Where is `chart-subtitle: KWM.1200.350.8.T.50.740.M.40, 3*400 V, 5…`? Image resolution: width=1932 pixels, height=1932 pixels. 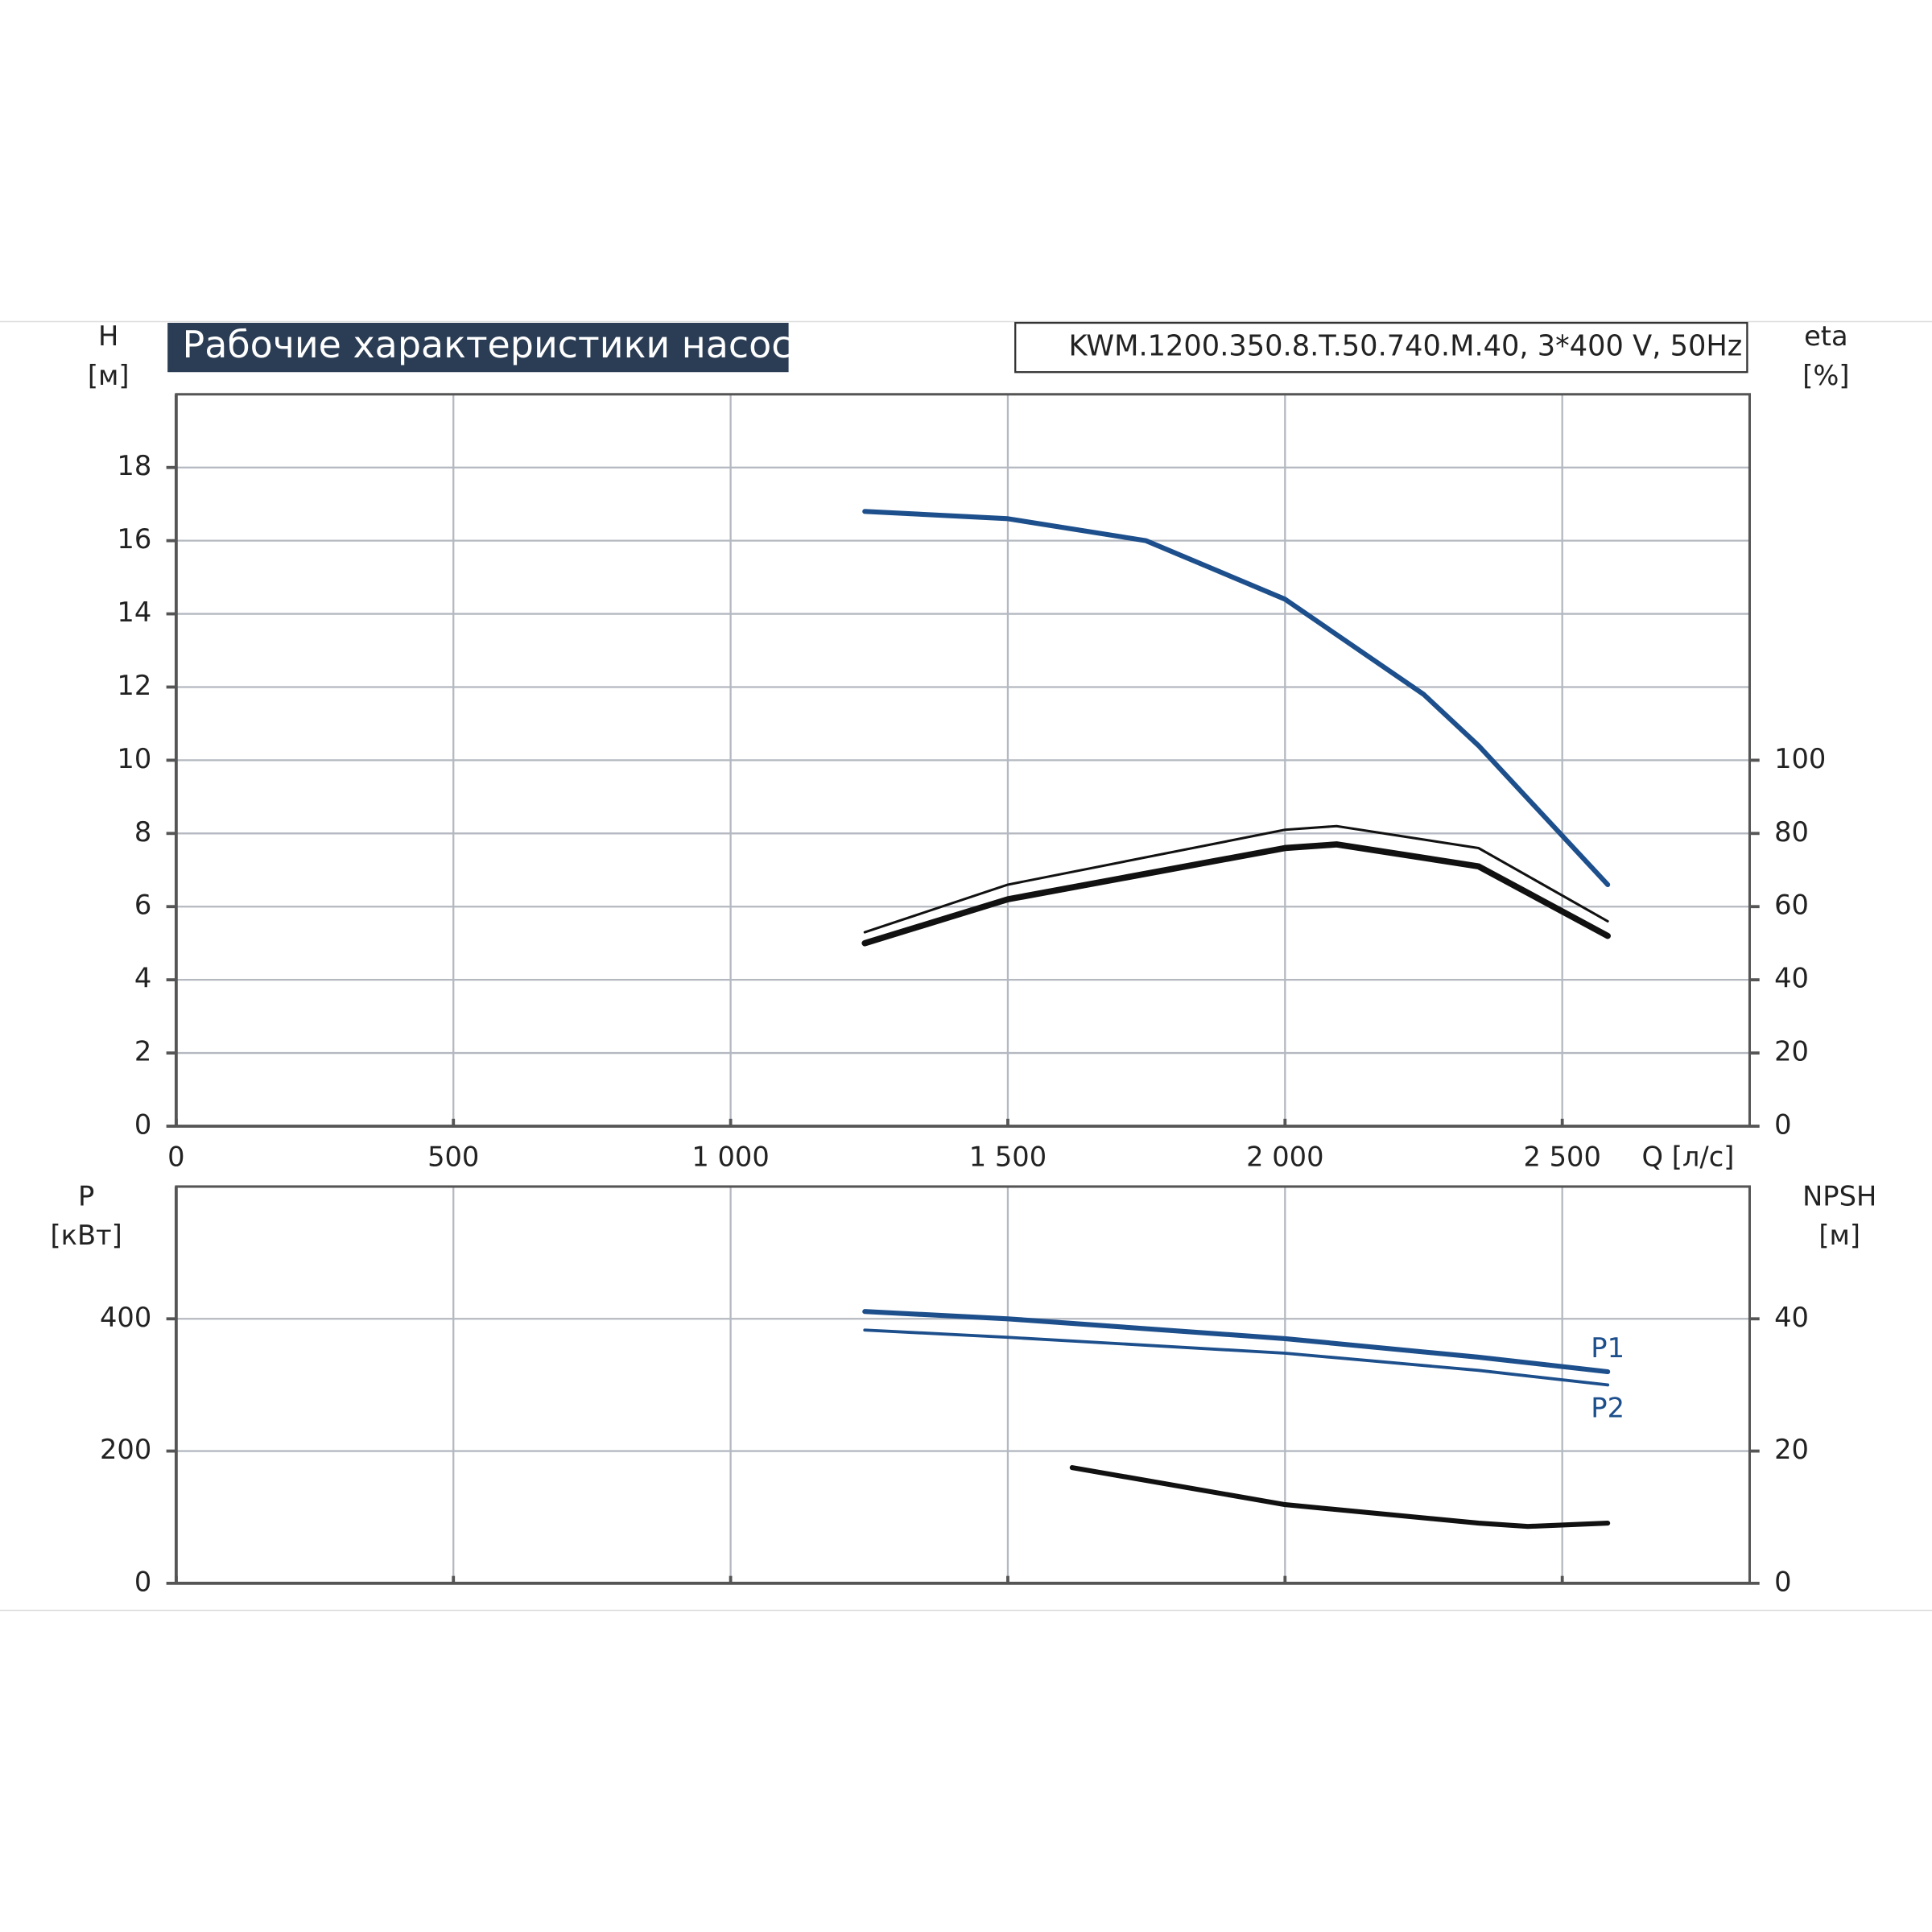
chart-subtitle: KWM.1200.350.8.T.50.740.M.40, 3*400 V, 5… is located at coordinates (1405, 346).